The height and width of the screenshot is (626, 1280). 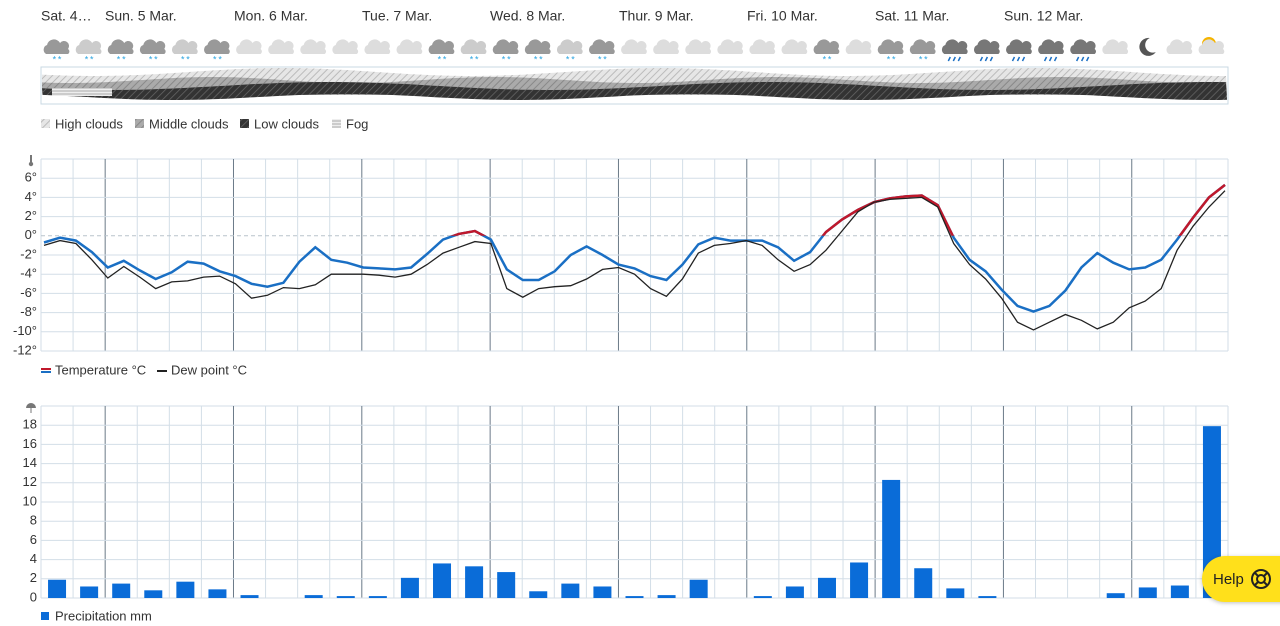 What do you see at coordinates (634, 91) in the screenshot?
I see `low-clouds` at bounding box center [634, 91].